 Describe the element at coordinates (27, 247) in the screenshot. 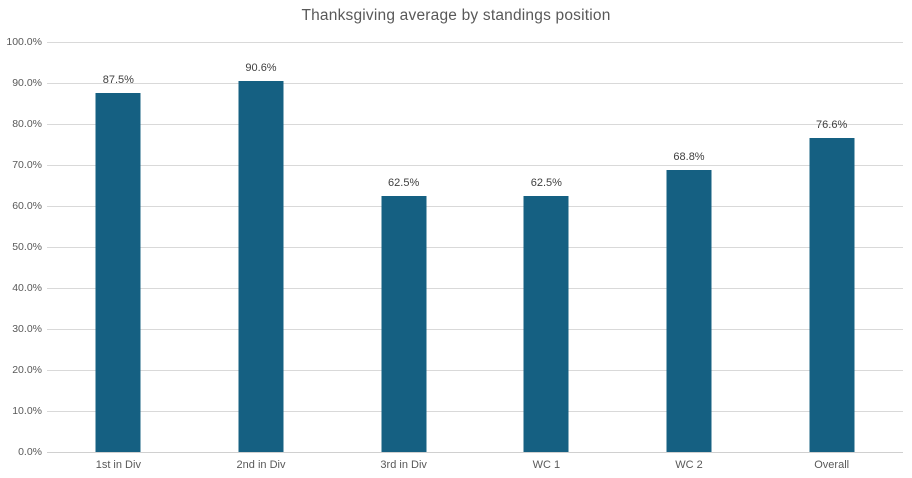

I see `y-tick-label: 50.0%` at that location.